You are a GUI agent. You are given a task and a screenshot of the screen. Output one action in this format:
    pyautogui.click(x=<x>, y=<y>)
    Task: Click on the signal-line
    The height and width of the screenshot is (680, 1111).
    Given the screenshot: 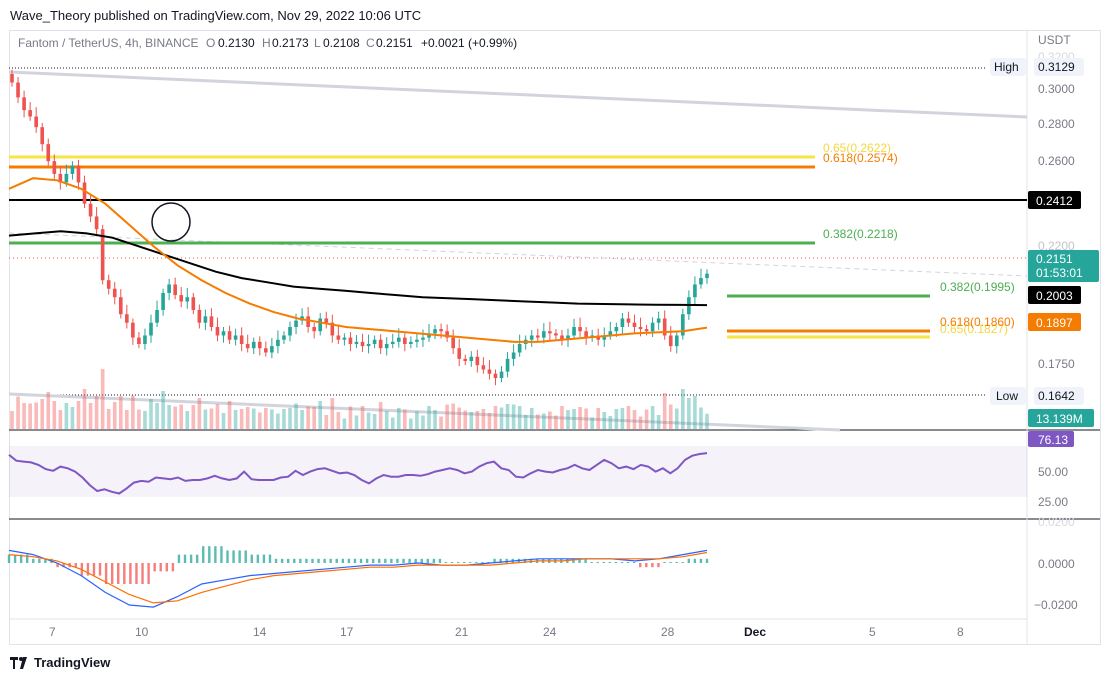 What is the action you would take?
    pyautogui.click(x=358, y=577)
    